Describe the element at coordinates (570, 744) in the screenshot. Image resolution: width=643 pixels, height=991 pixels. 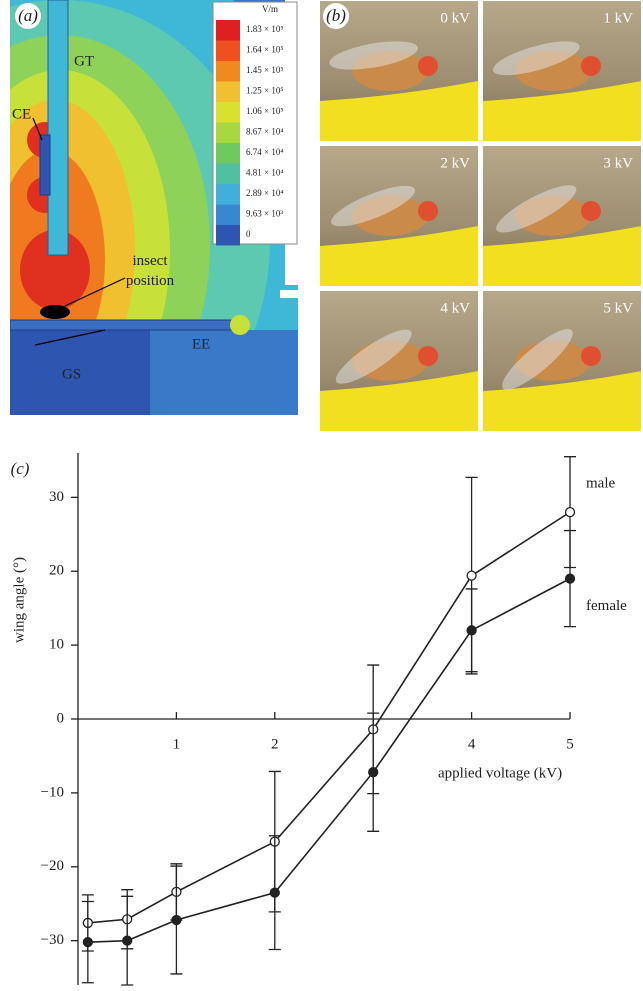
I see `x-tick-label: 5` at that location.